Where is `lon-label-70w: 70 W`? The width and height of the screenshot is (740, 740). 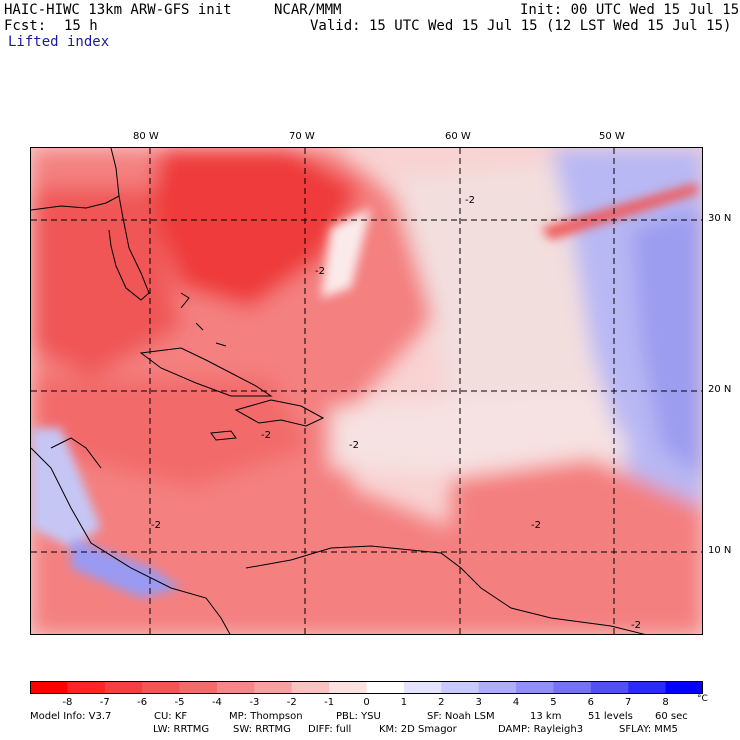
lon-label-70w: 70 W is located at coordinates (302, 136).